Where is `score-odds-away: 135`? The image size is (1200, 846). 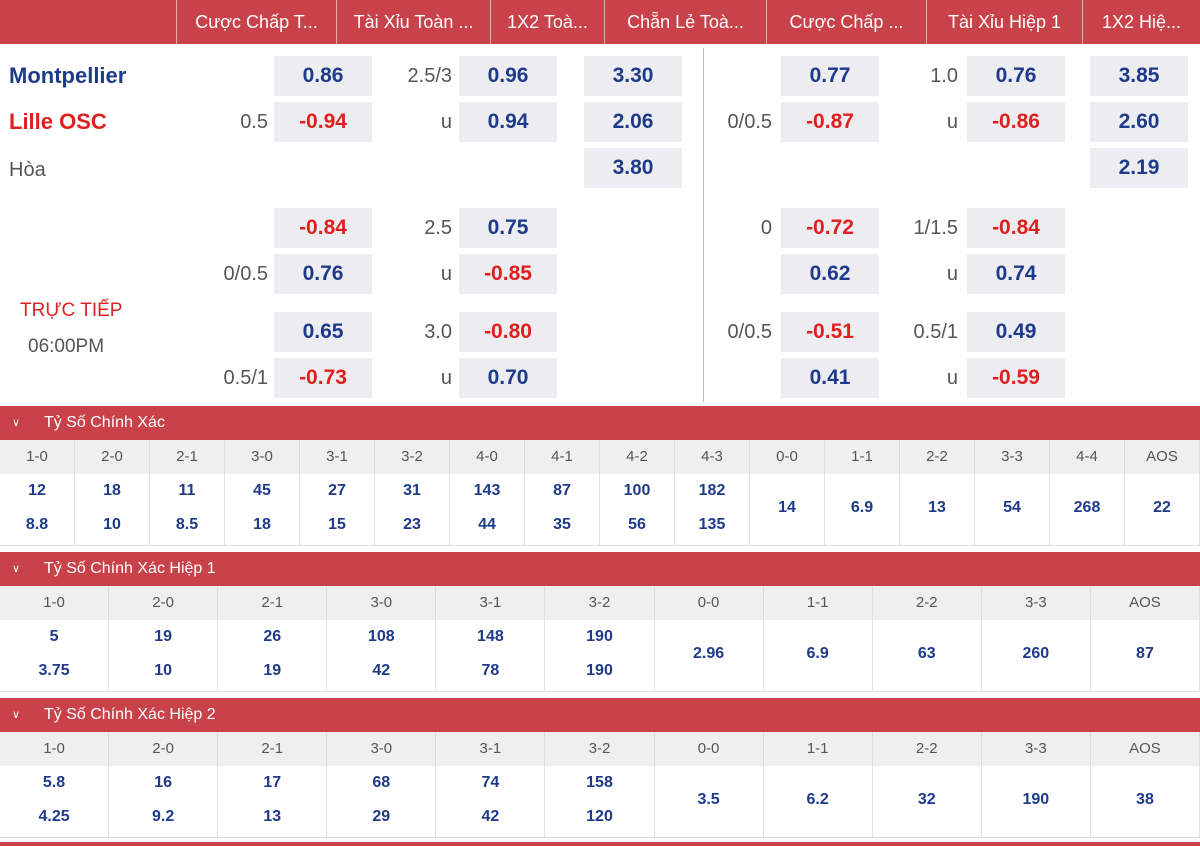
score-odds-away: 135 is located at coordinates (712, 524).